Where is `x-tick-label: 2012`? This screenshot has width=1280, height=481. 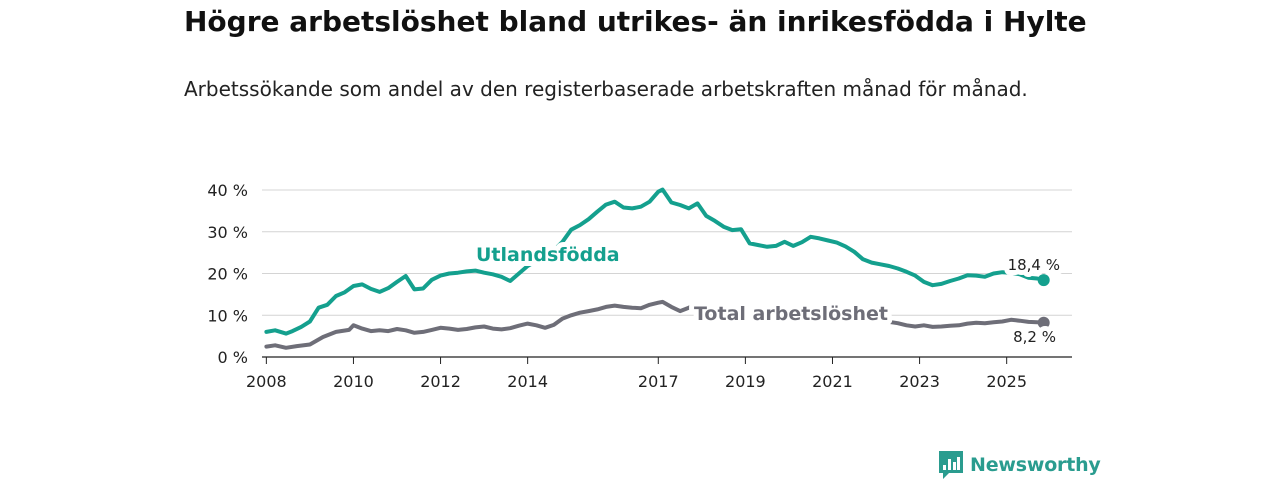 x-tick-label: 2012 is located at coordinates (440, 381).